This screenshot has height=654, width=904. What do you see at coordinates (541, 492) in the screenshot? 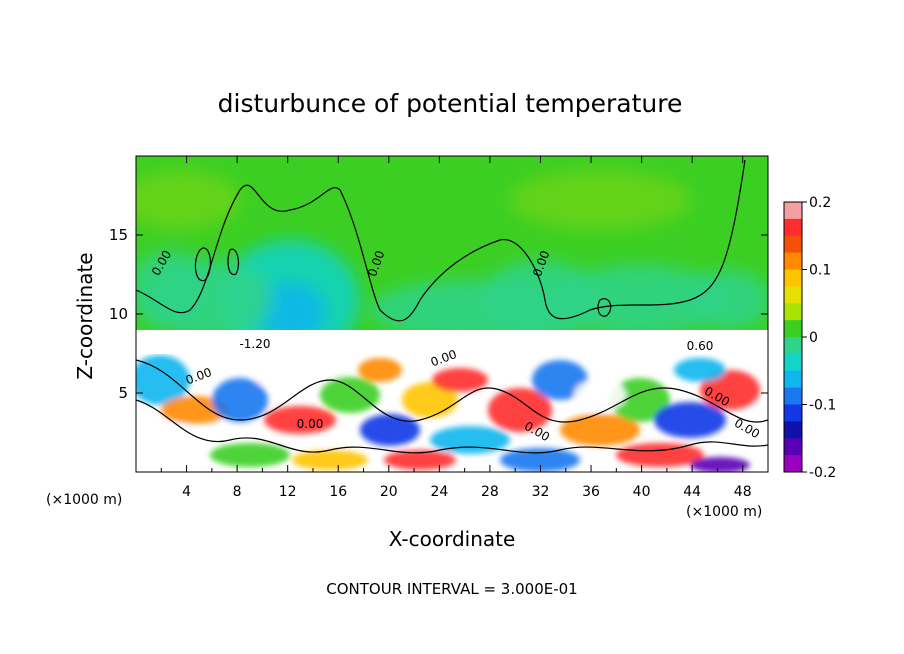
I see `x-tick-label: 32` at bounding box center [541, 492].